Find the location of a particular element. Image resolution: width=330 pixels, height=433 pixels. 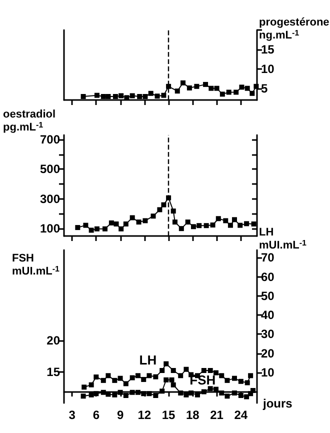

y2-tick-label: 50 is located at coordinates (268, 295).